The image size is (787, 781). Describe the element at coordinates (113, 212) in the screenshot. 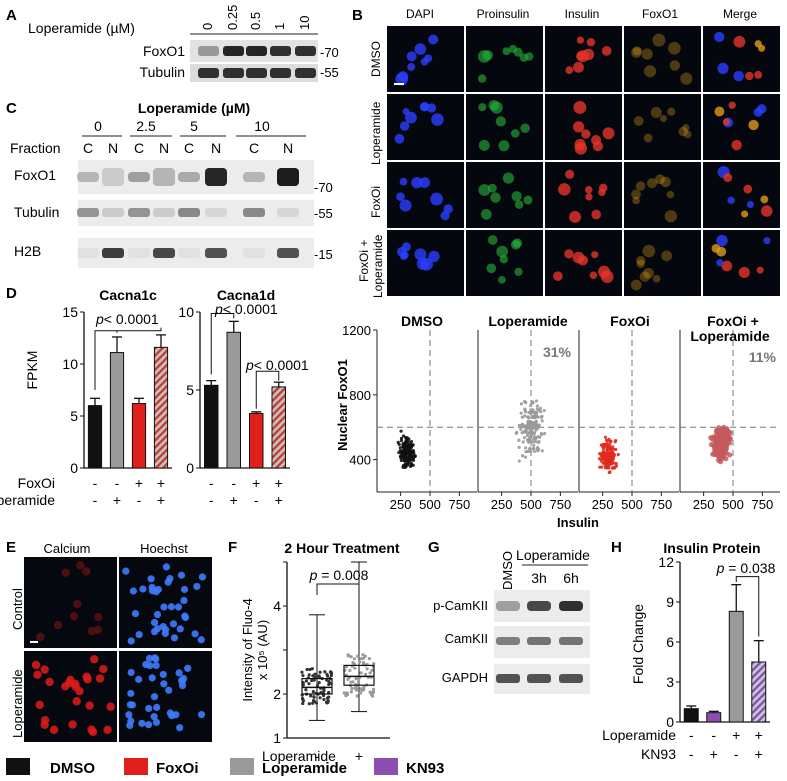

I see `panel-c-band-tubulin` at that location.